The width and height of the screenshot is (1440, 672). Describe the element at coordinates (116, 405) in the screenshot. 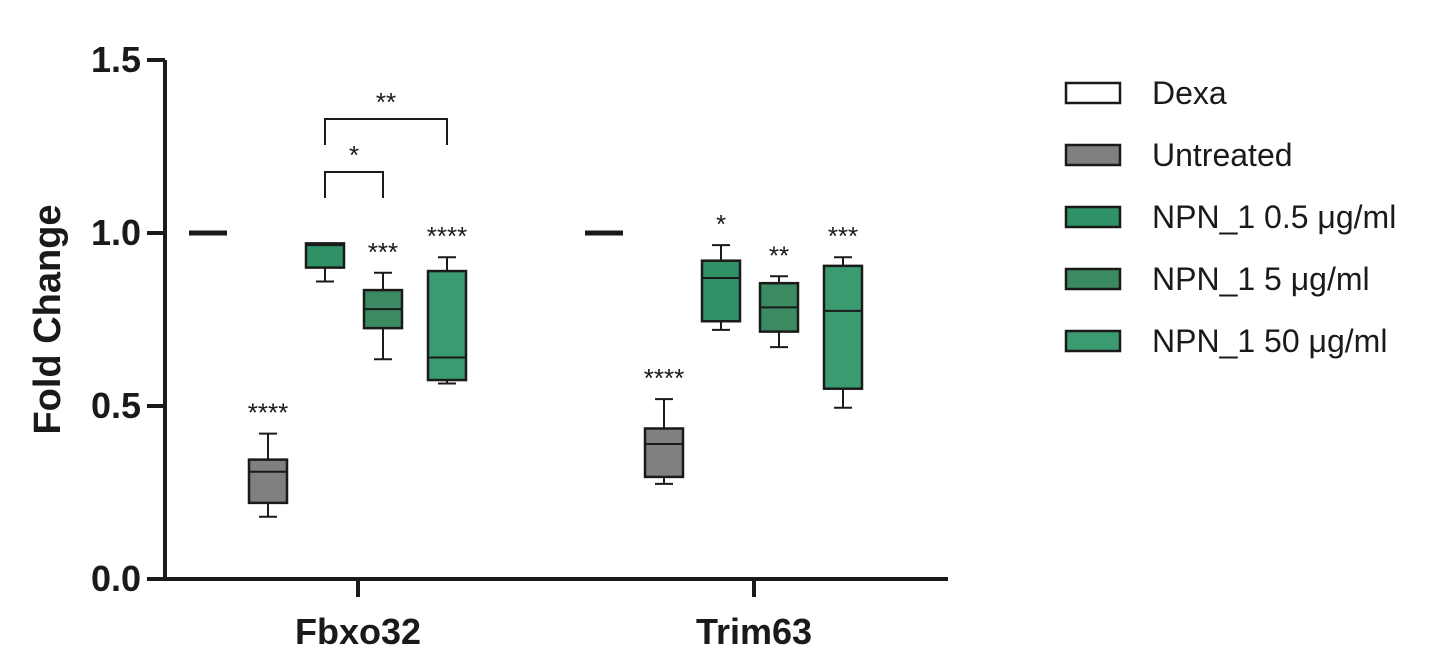

I see `y-tick-label: 0.5` at that location.